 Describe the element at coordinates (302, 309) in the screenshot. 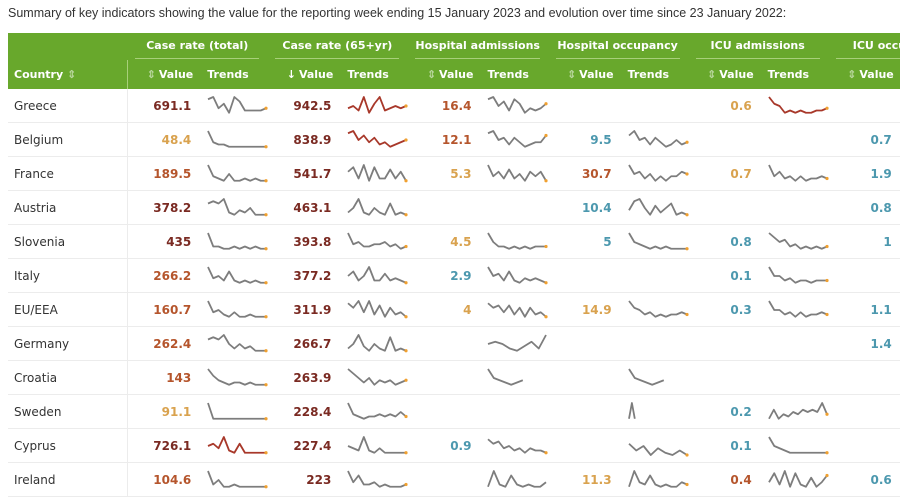

I see `value-cell: 311.9` at that location.